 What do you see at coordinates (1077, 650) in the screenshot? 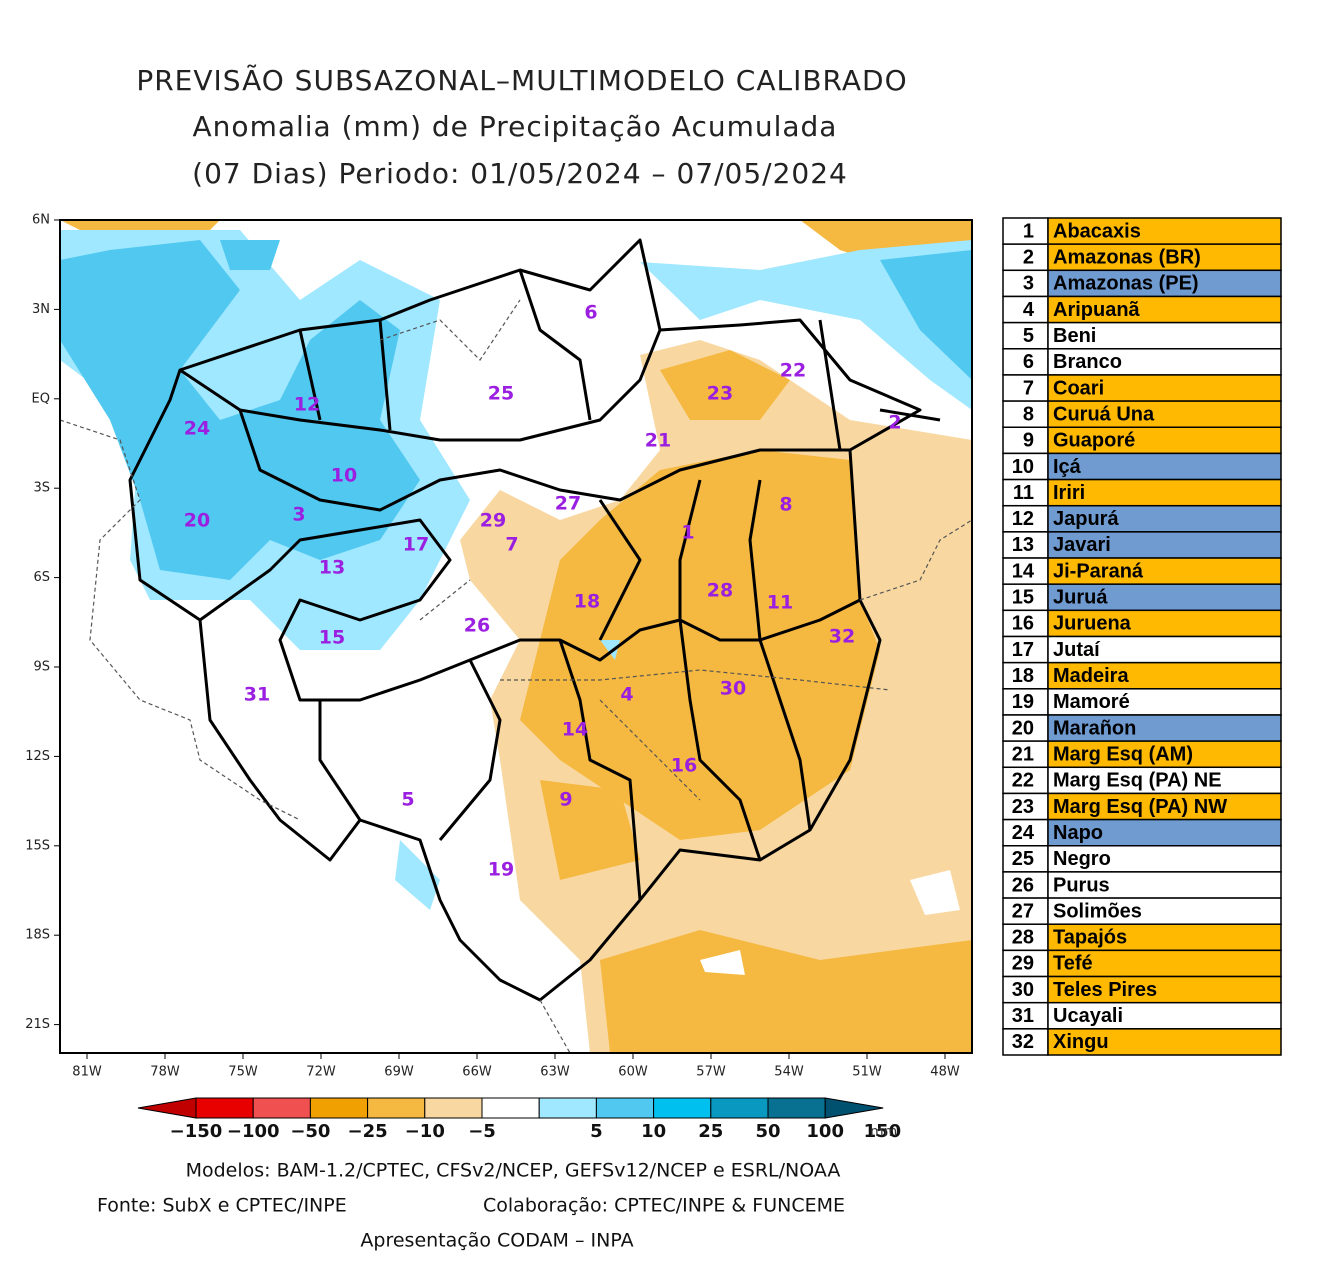
I see `legend-name: Jutaí` at bounding box center [1077, 650].